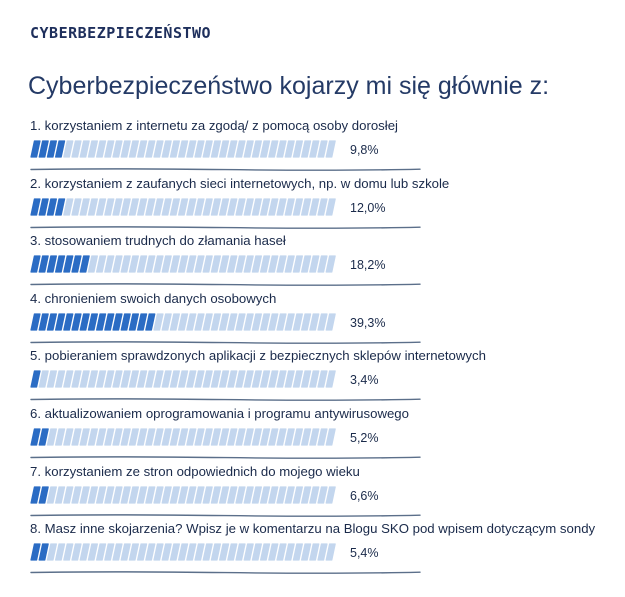 This screenshot has width=625, height=597. I want to click on option-percentage: 12,0%, so click(368, 207).